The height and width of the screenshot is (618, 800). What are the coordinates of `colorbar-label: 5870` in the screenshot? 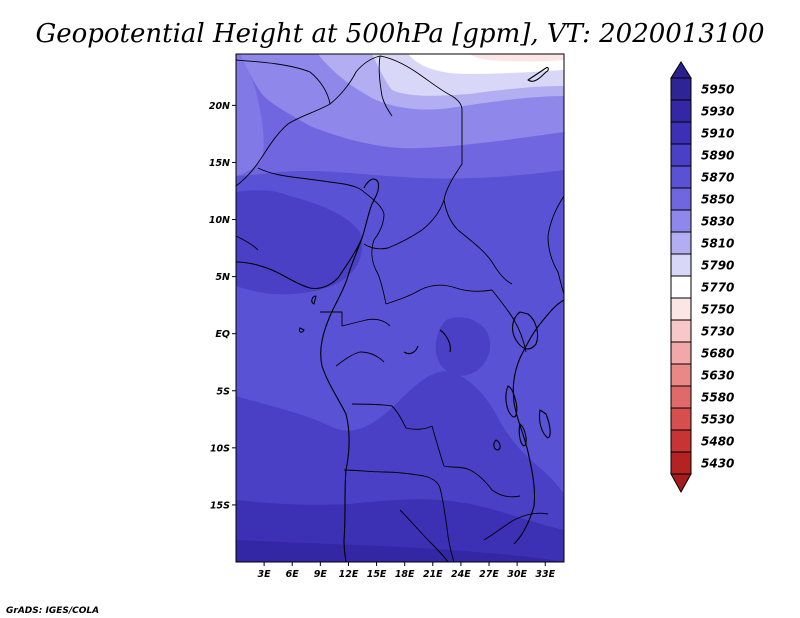 It's located at (717, 178).